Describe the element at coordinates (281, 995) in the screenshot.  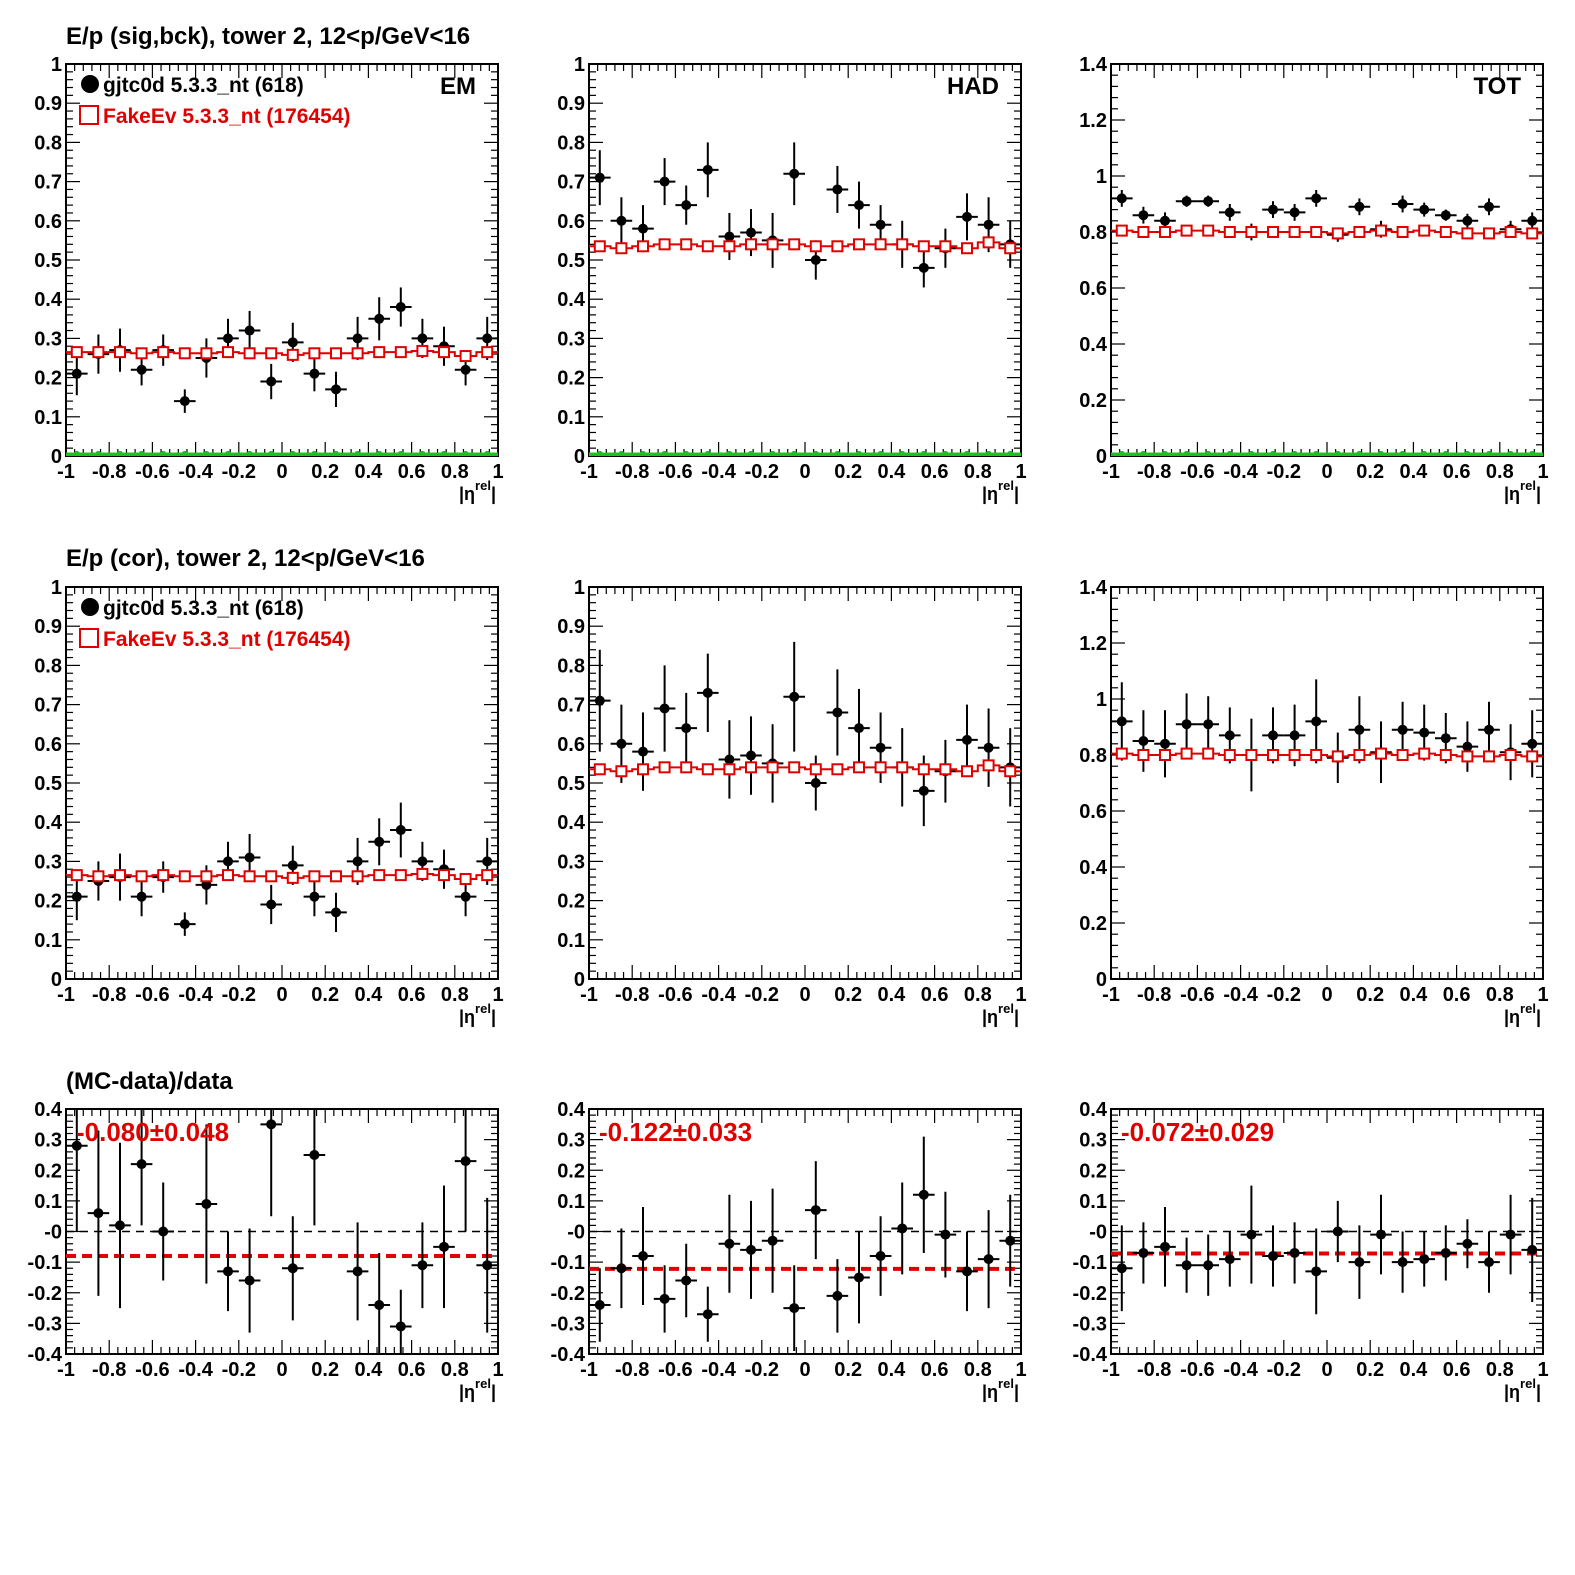
I see `x-tick-label: 0` at that location.